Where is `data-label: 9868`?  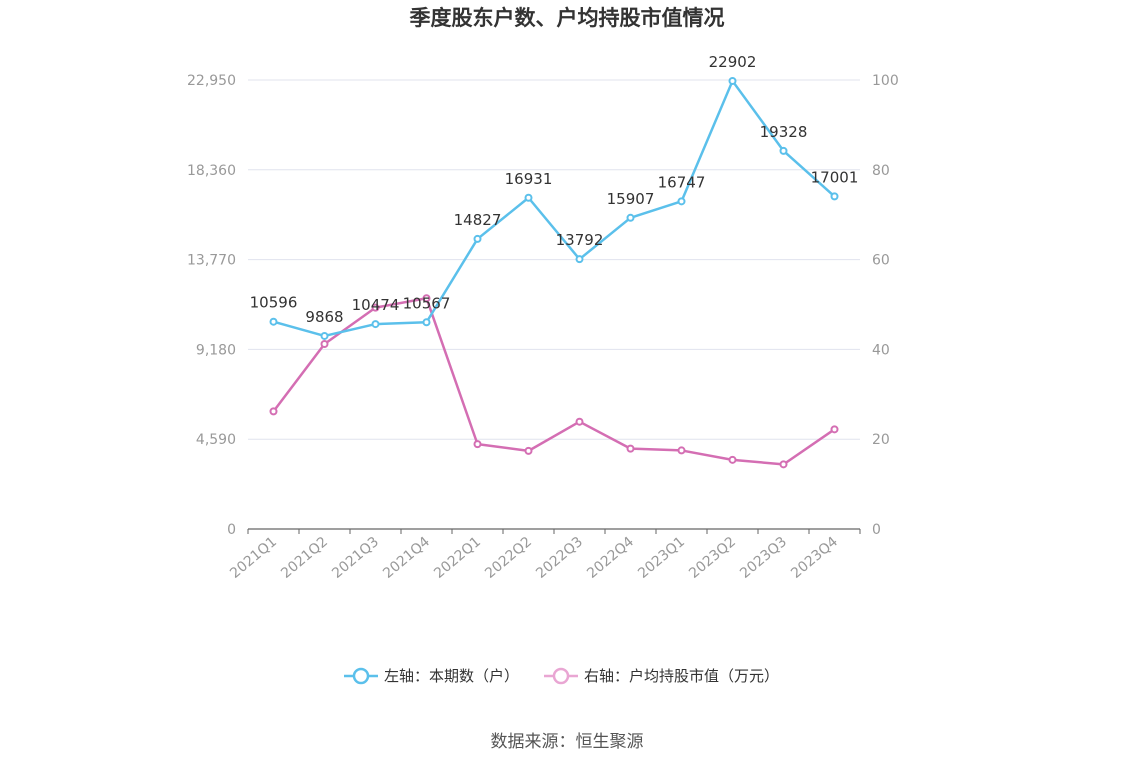 data-label: 9868 is located at coordinates (324, 317).